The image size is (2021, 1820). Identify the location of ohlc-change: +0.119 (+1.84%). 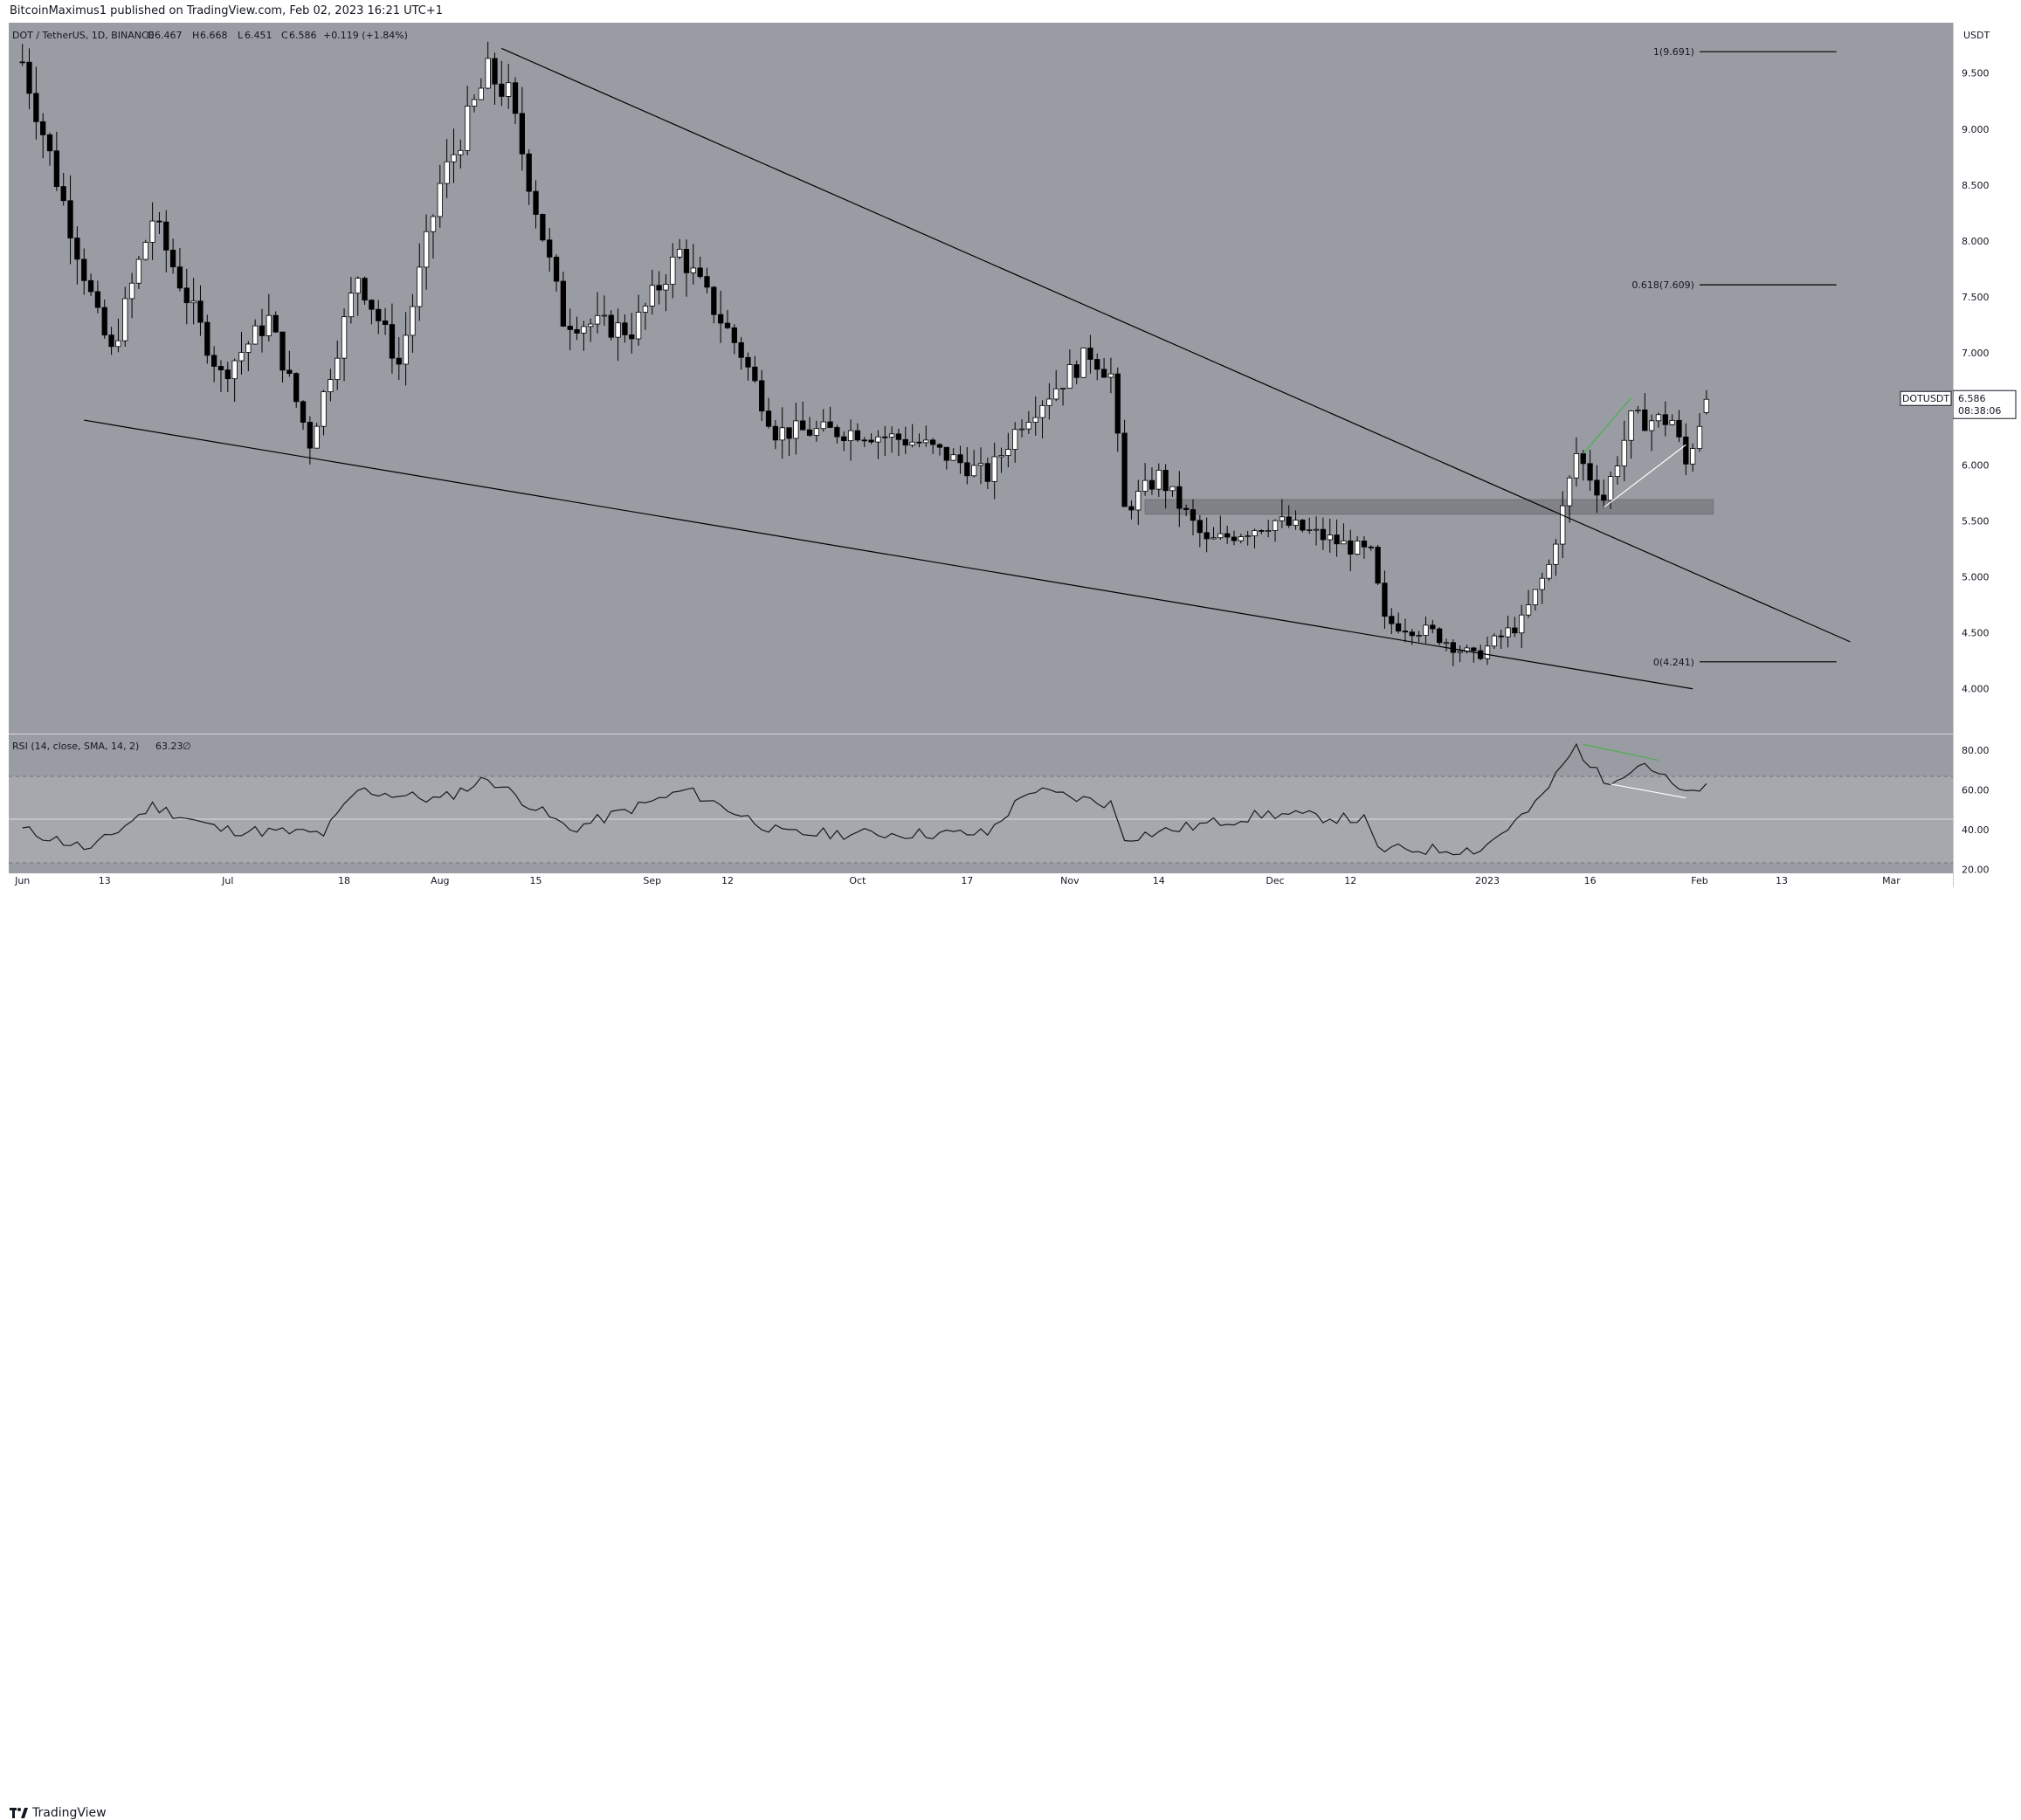
(365, 35).